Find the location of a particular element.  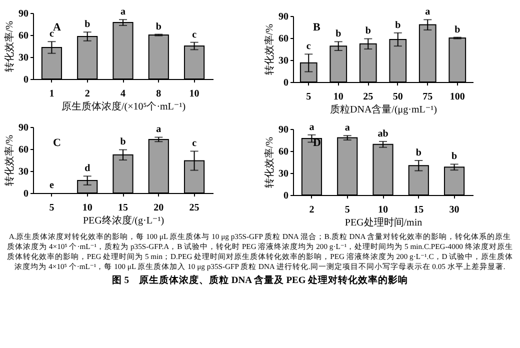

x-tick-label: 100 is located at coordinates (457, 97).